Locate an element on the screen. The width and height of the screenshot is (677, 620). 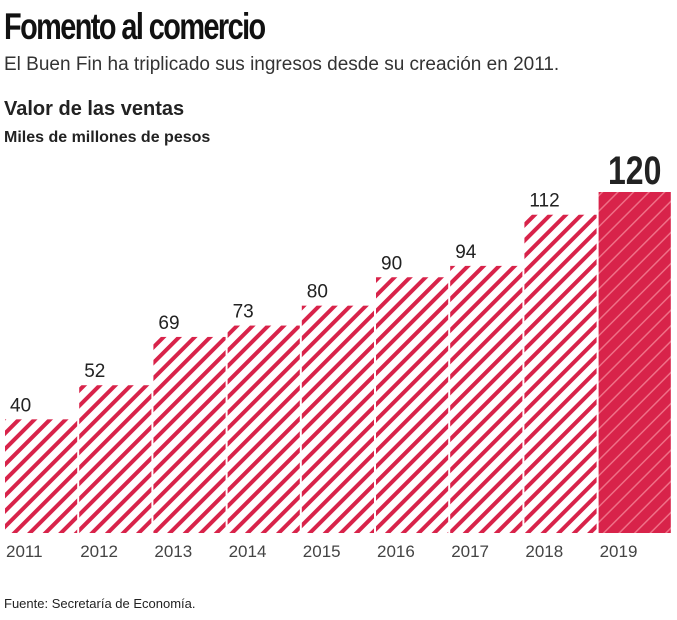
data-label: 52 is located at coordinates (94, 371).